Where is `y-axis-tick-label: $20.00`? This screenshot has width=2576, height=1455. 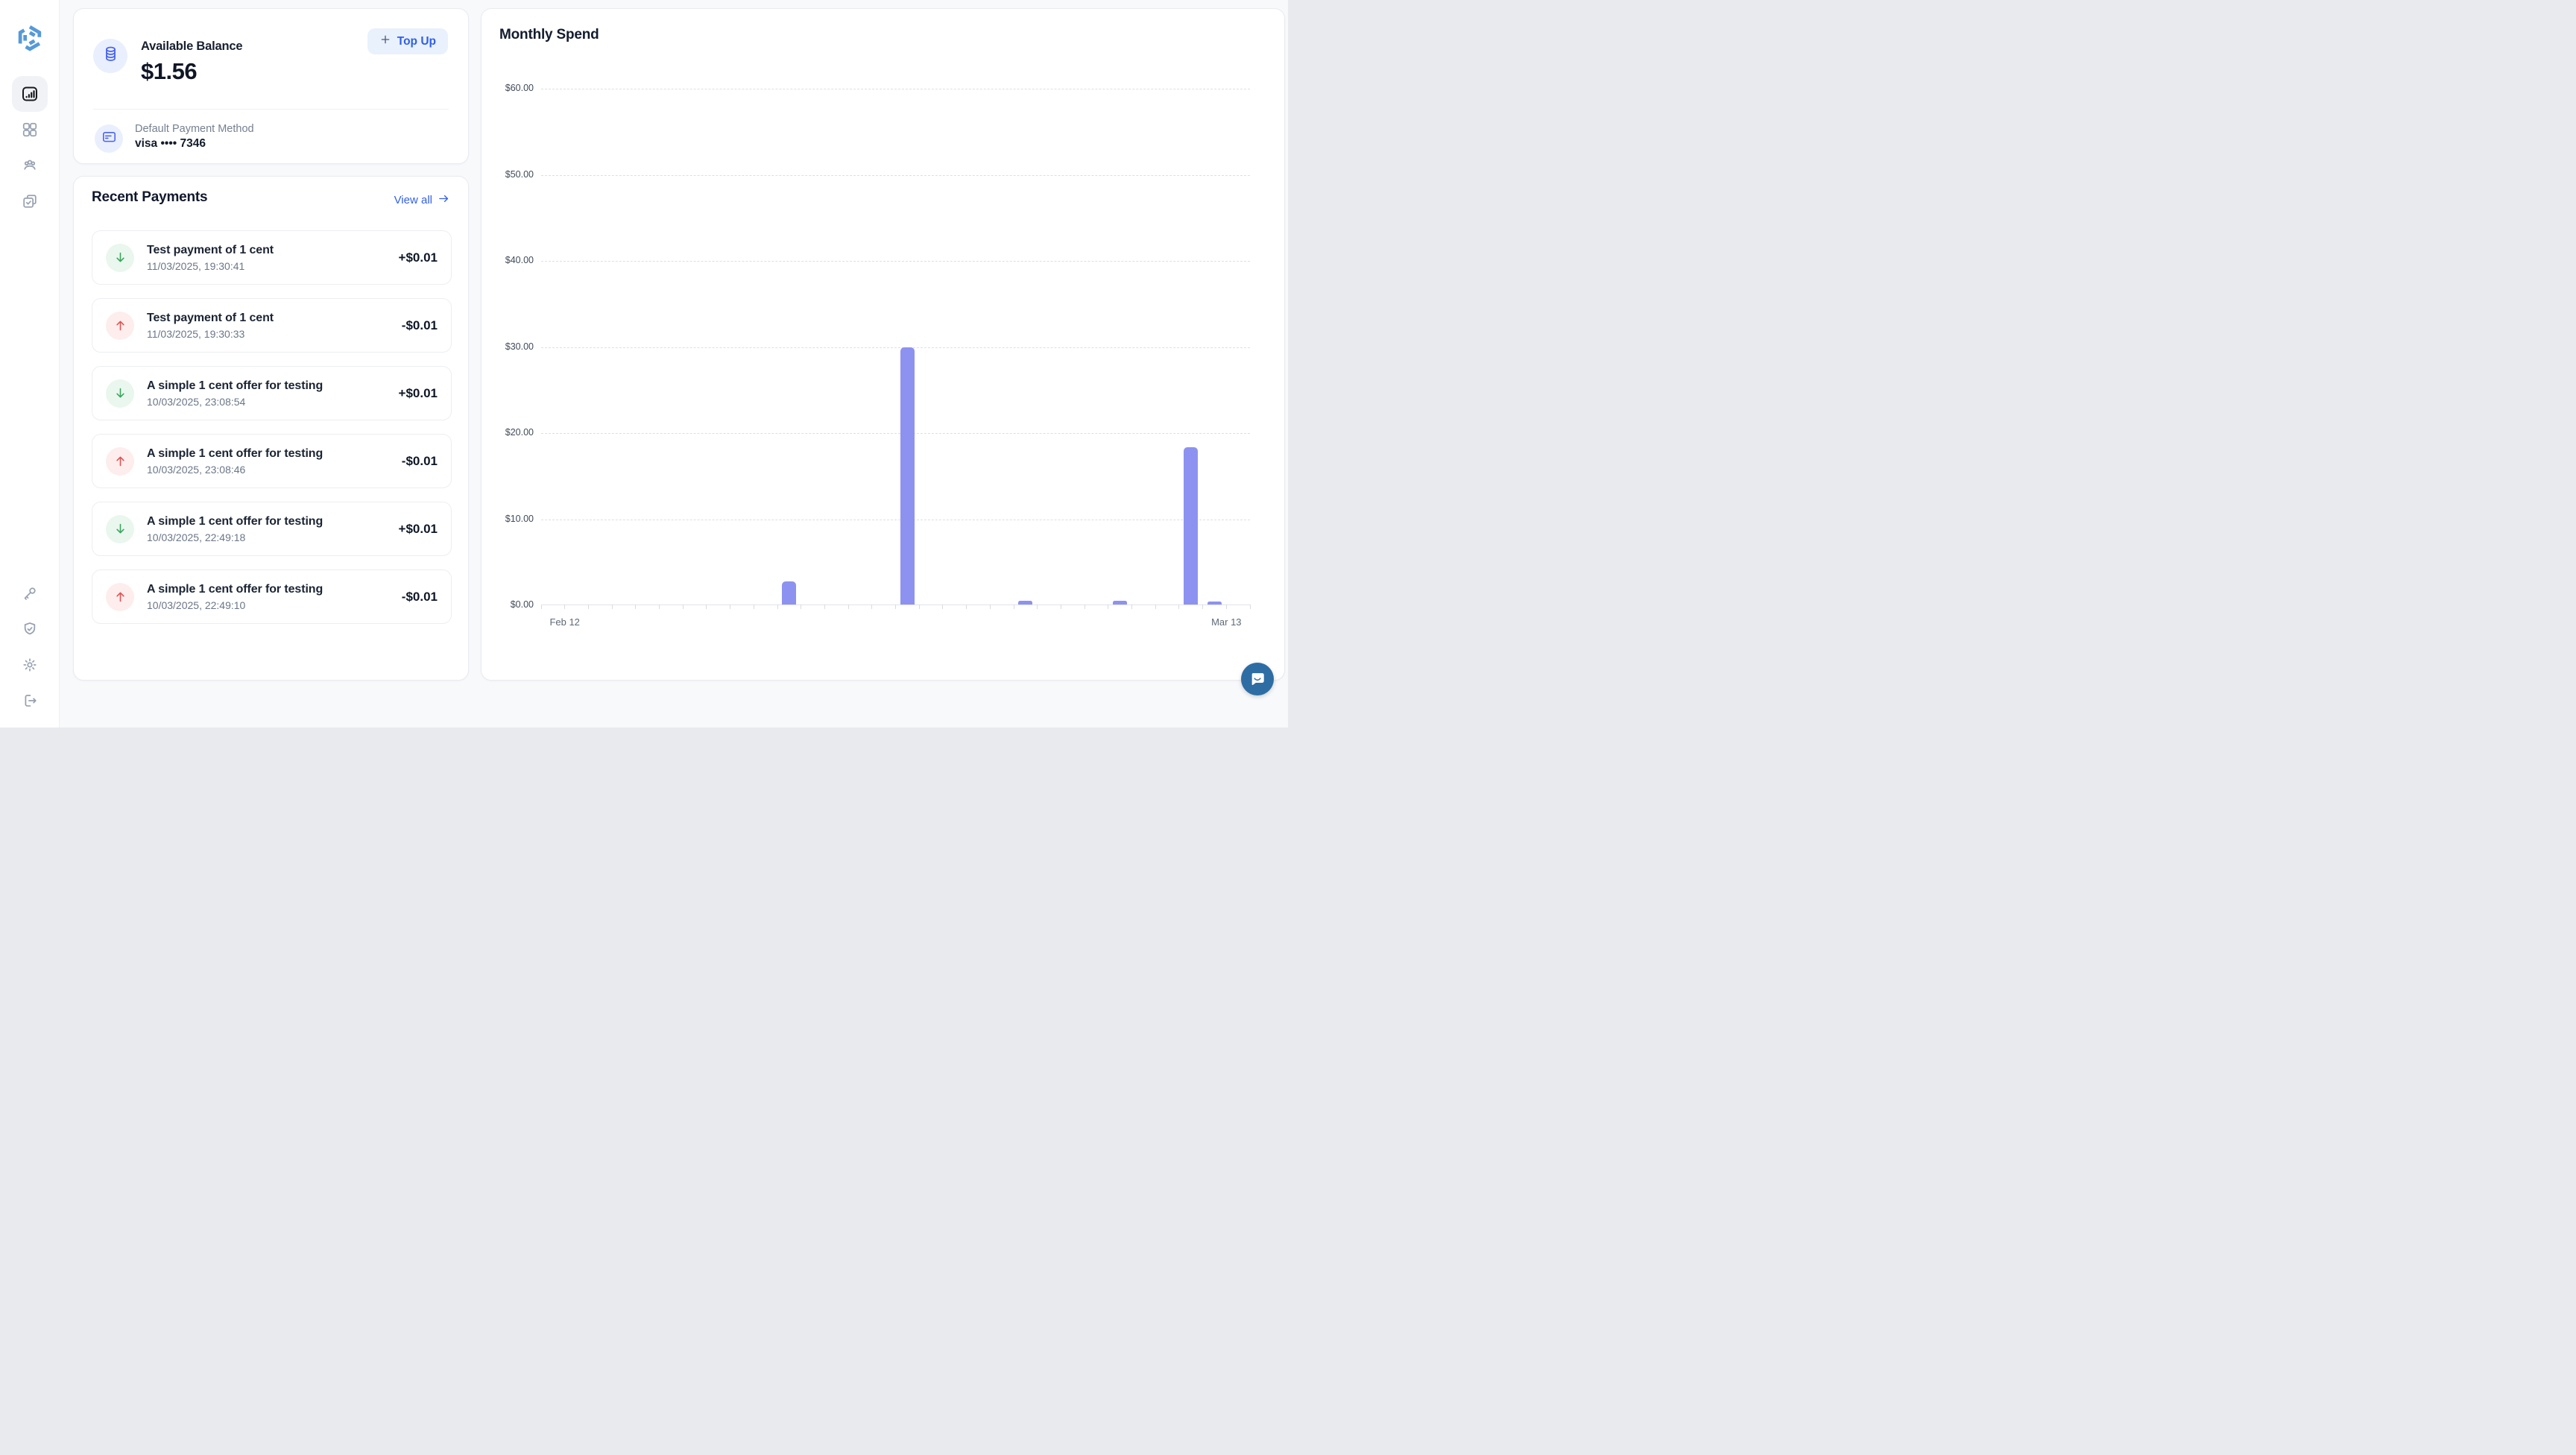 y-axis-tick-label: $20.00 is located at coordinates (519, 432).